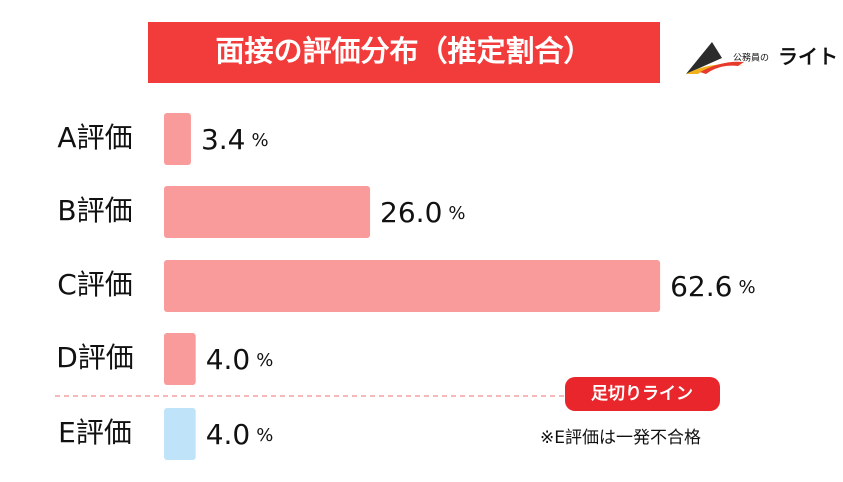 The height and width of the screenshot is (482, 843). What do you see at coordinates (94, 137) in the screenshot?
I see `category-label: A評価` at bounding box center [94, 137].